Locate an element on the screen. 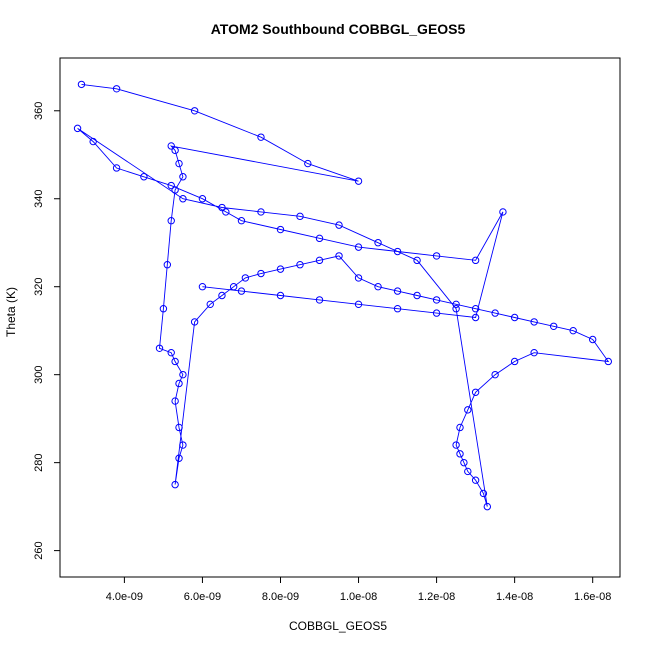 The width and height of the screenshot is (650, 650). y-tick-label: 300 is located at coordinates (39, 374).